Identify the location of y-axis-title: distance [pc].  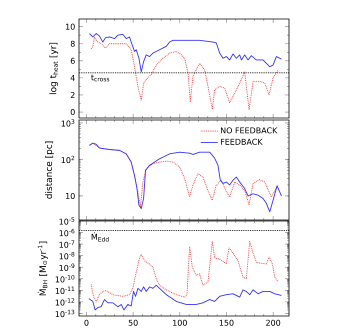
(49, 170).